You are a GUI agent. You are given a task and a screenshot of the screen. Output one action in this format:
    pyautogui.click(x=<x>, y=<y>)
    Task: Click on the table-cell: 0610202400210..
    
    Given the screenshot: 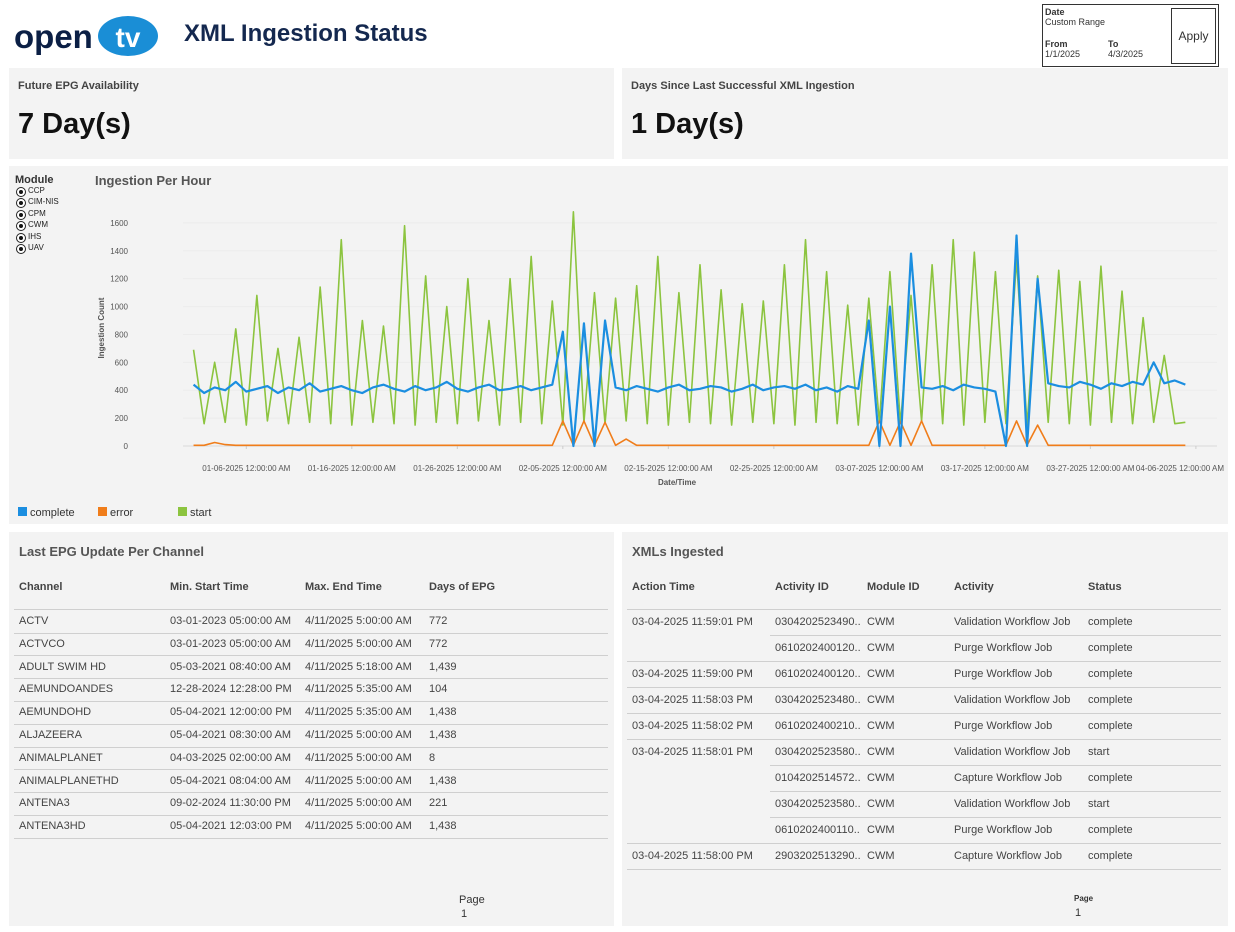 What is the action you would take?
    pyautogui.click(x=818, y=726)
    